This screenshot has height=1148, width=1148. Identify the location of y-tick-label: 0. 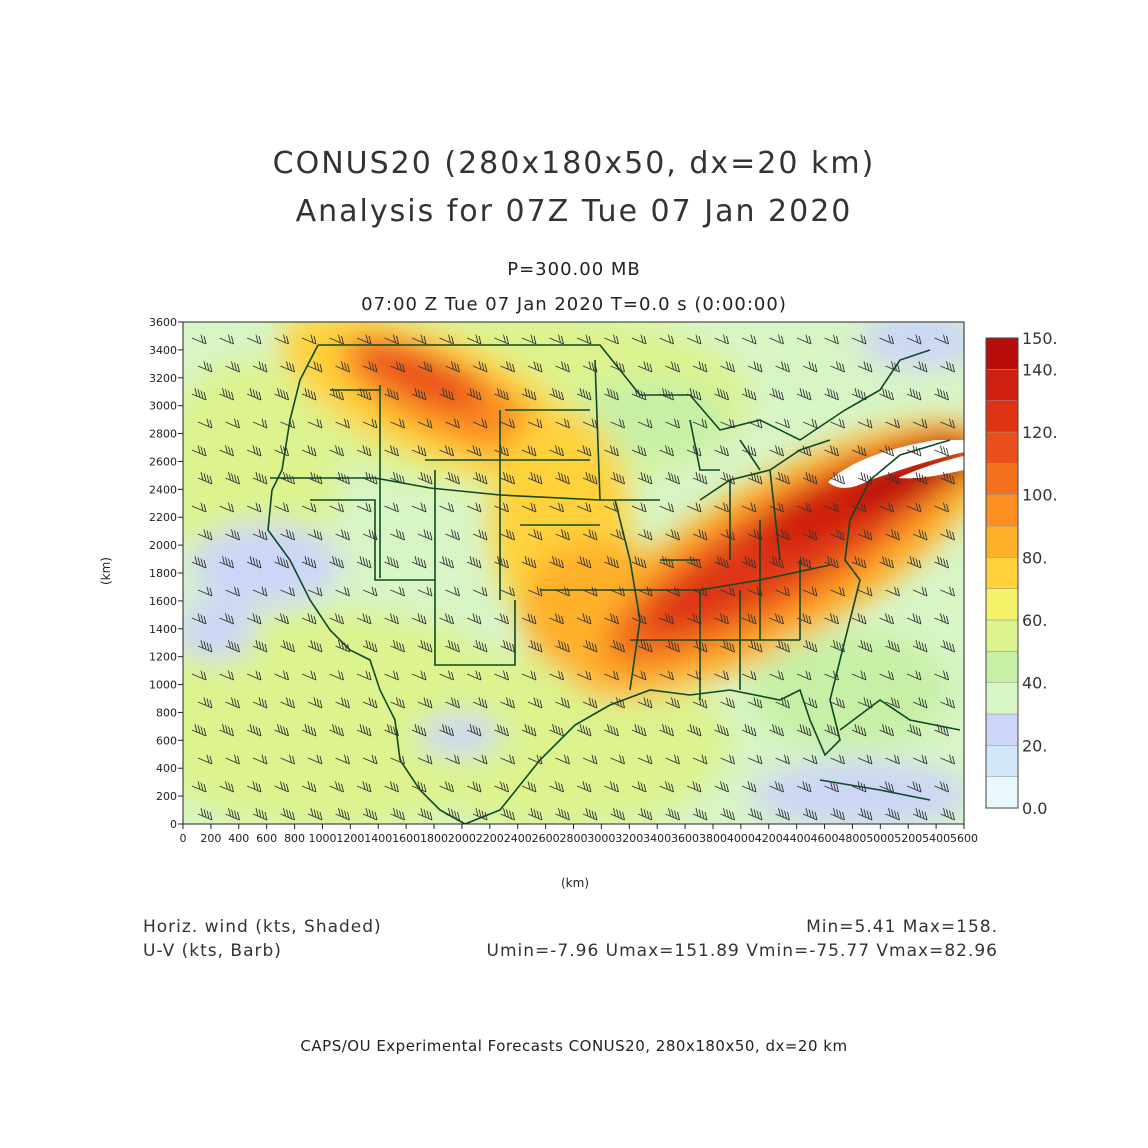
(173, 824).